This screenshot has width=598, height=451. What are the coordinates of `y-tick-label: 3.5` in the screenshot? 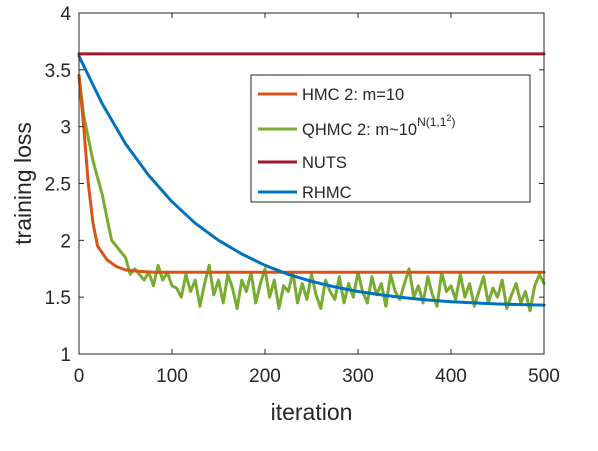 It's located at (58, 71).